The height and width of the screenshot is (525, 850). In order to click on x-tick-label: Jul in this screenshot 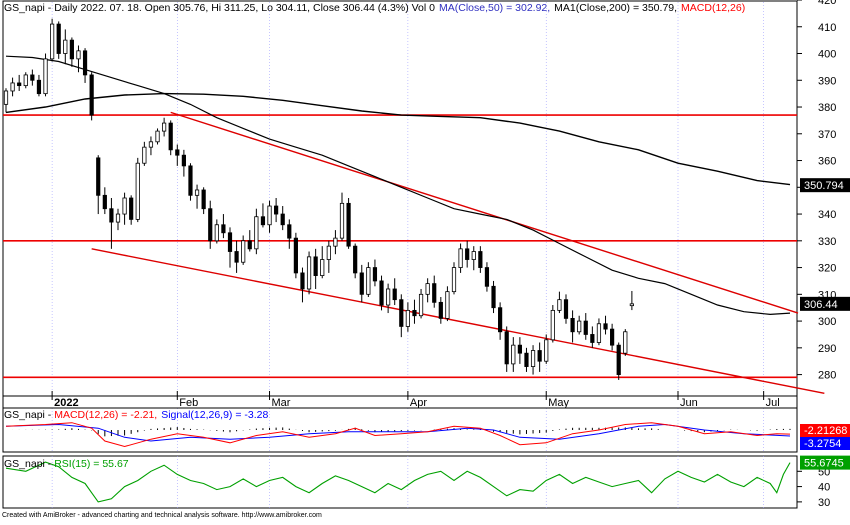, I will do `click(773, 403)`.